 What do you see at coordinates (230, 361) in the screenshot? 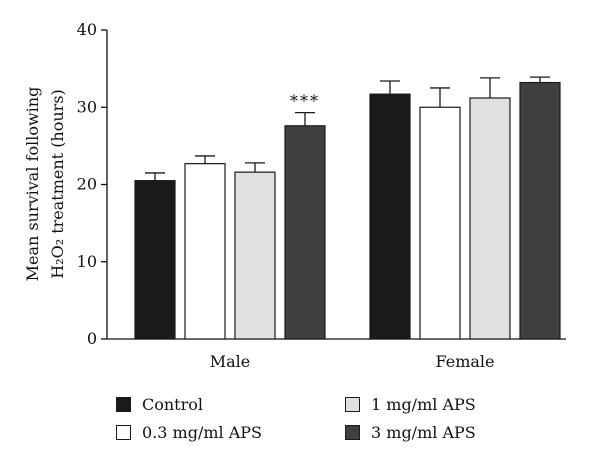
I see `x-category-label: Male` at bounding box center [230, 361].